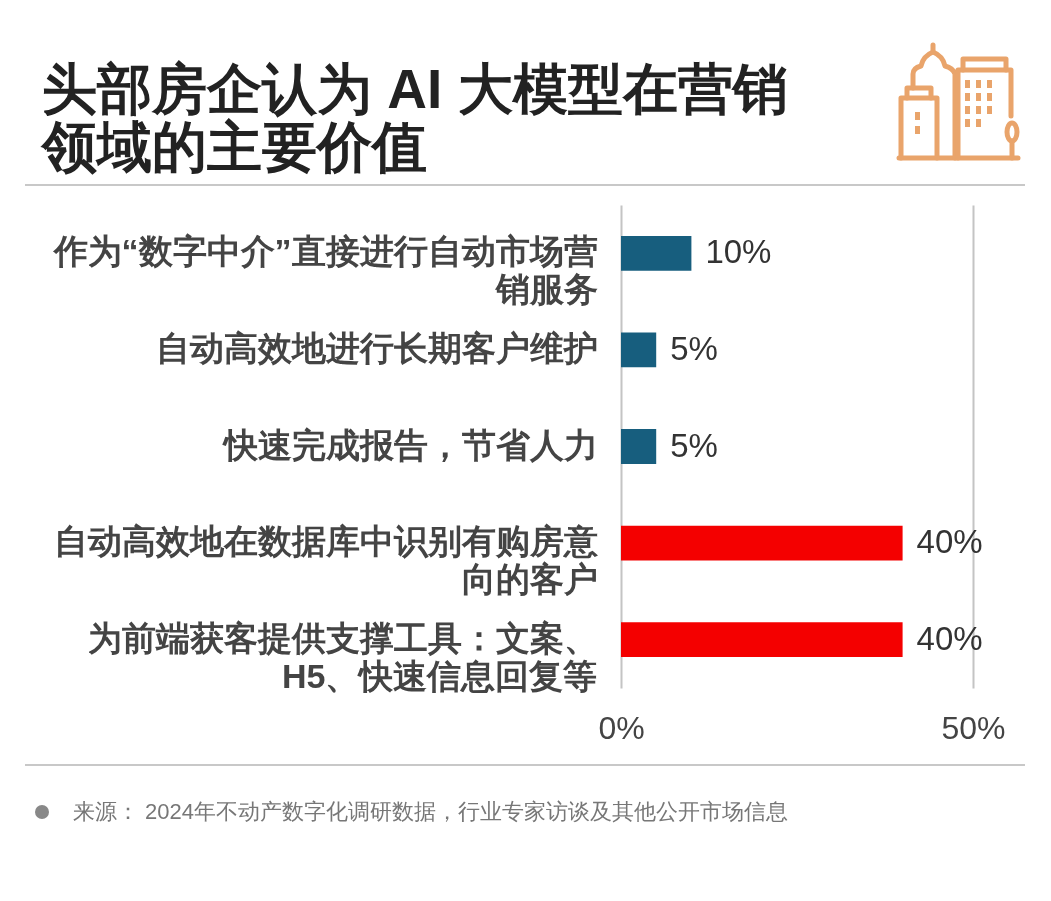 The height and width of the screenshot is (901, 1051). Describe the element at coordinates (415, 118) in the screenshot. I see `chart-title: 头部房企认为 AI 大模型在营销领域的主要价值` at that location.